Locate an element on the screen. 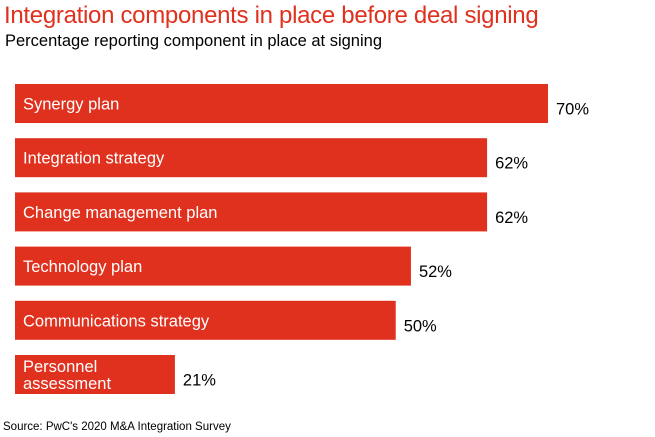 Image resolution: width=655 pixels, height=437 pixels. bar-personnel-assessment is located at coordinates (95, 374).